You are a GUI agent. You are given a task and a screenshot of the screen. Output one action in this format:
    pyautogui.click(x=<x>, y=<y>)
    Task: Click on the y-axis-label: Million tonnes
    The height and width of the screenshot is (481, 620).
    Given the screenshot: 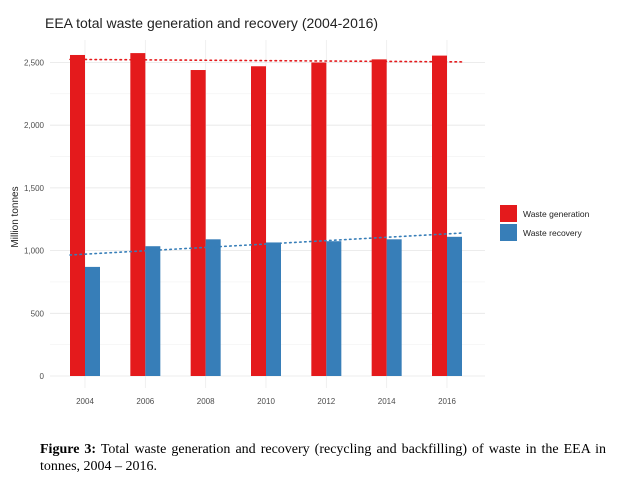 What is the action you would take?
    pyautogui.click(x=15, y=216)
    